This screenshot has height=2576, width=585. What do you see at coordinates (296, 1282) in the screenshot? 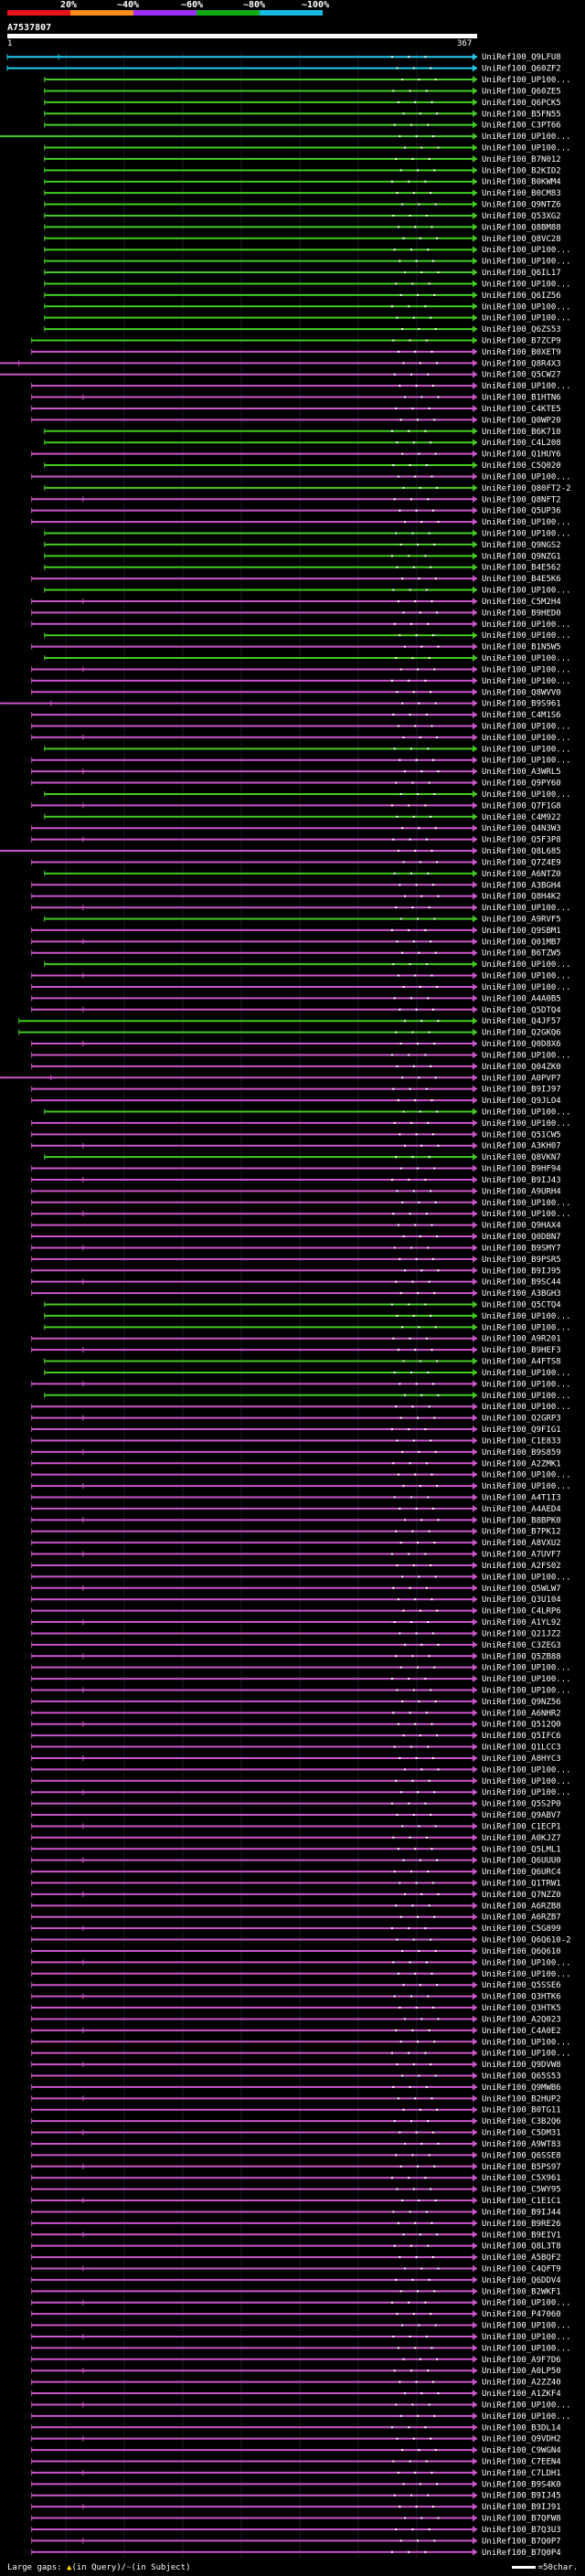
I see `hit-row: UniRef100_B9SC44` at bounding box center [296, 1282].